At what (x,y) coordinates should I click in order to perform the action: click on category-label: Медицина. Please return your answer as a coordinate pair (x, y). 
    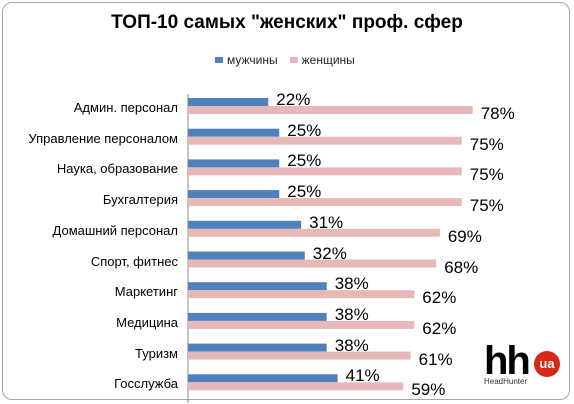
    Looking at the image, I should click on (147, 322).